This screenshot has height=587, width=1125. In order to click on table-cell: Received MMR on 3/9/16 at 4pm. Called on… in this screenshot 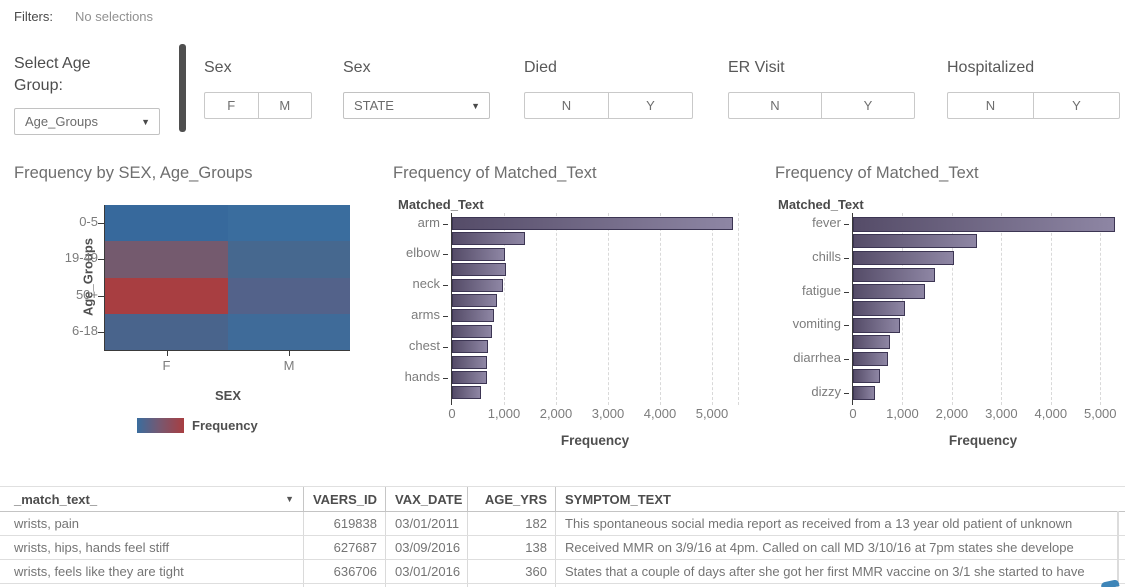, I will do `click(840, 547)`.